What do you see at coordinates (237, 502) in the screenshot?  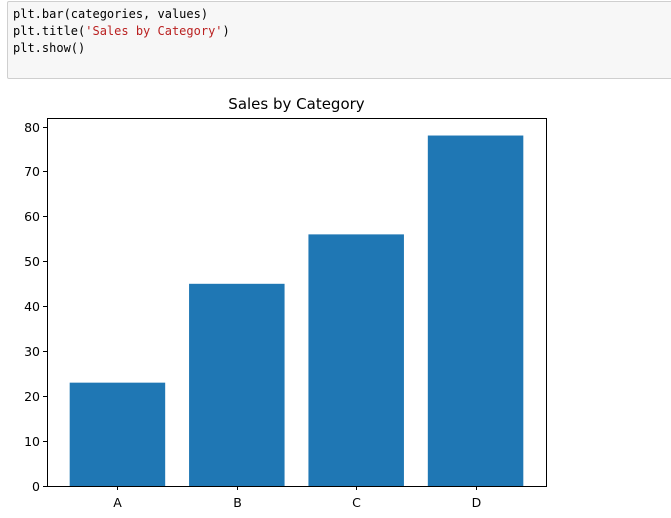 I see `x-tick-label: B` at bounding box center [237, 502].